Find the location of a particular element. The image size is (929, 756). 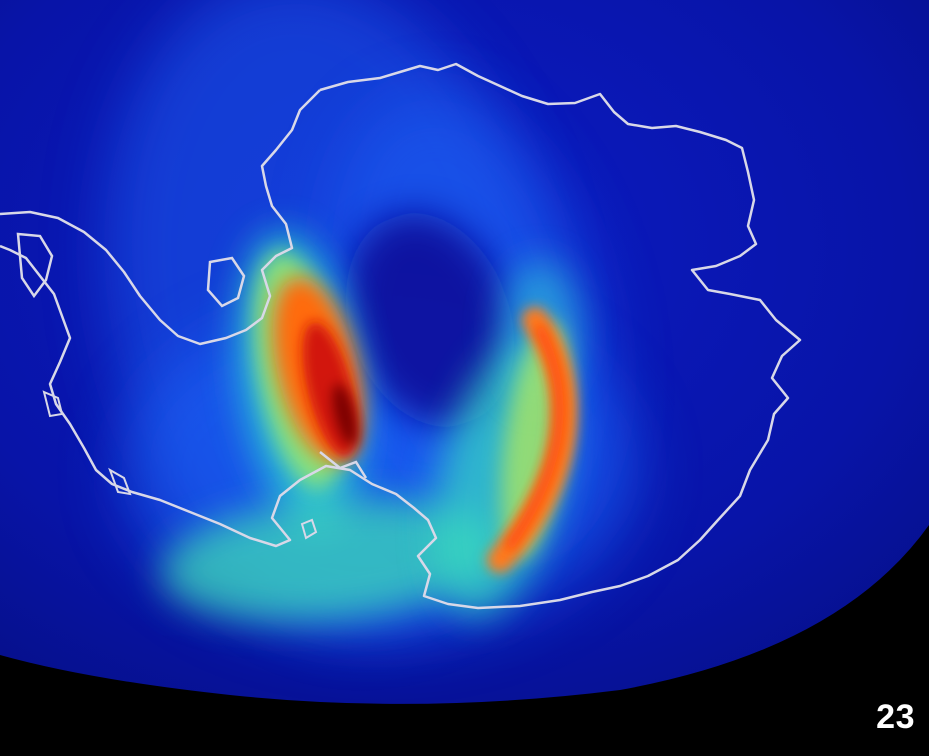

frame-number-label: 23 is located at coordinates (895, 717).